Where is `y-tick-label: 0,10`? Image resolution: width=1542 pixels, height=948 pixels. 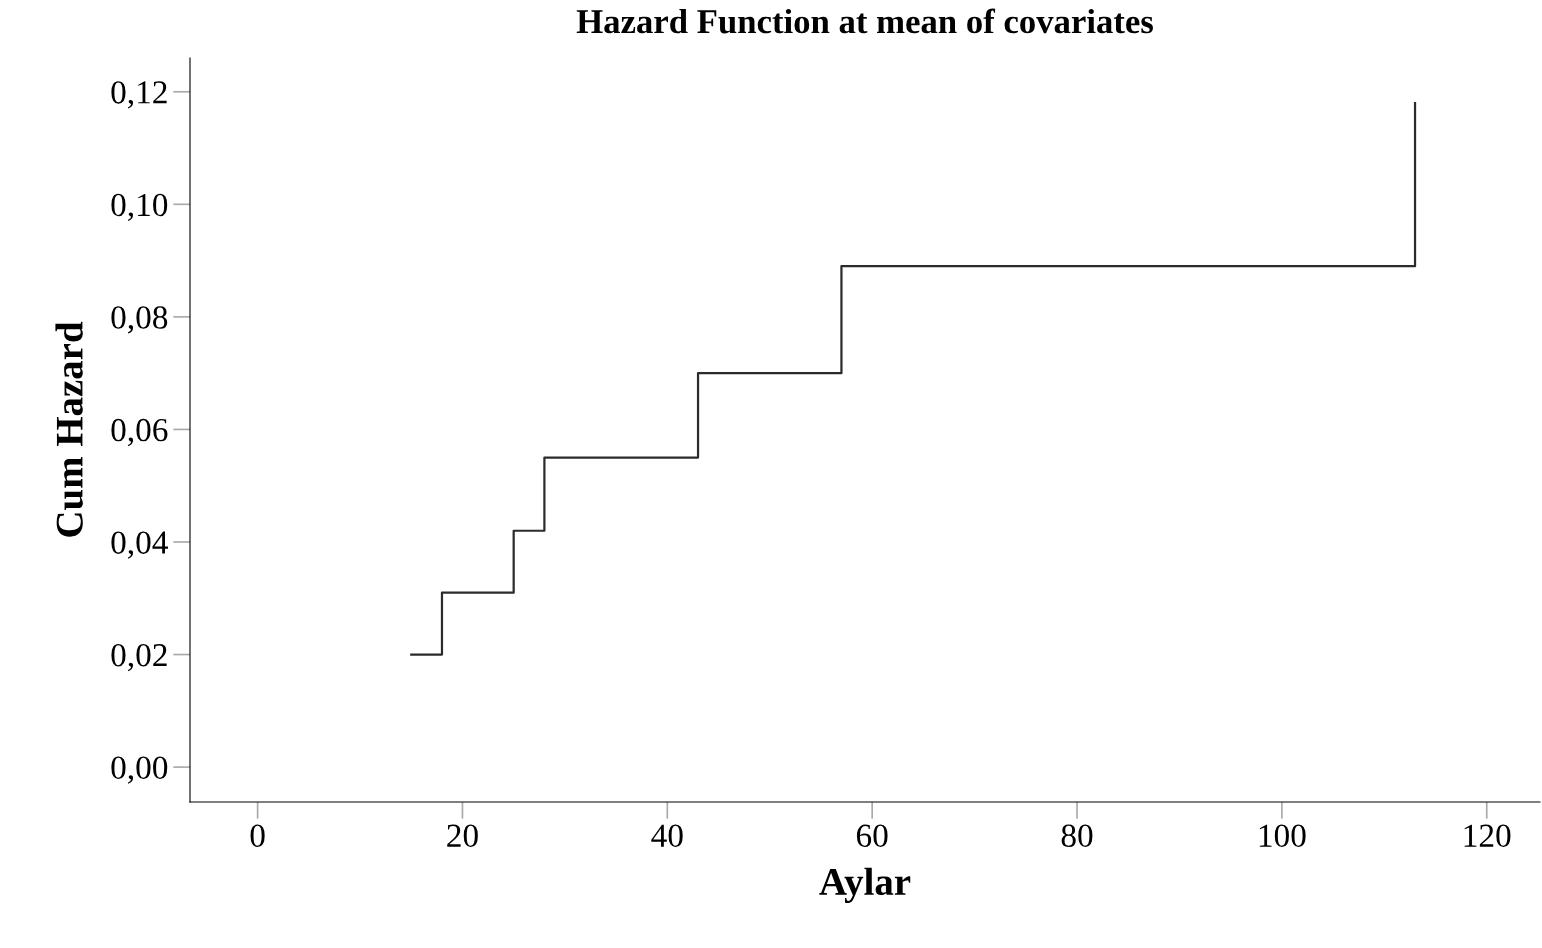 y-tick-label: 0,10 is located at coordinates (139, 207).